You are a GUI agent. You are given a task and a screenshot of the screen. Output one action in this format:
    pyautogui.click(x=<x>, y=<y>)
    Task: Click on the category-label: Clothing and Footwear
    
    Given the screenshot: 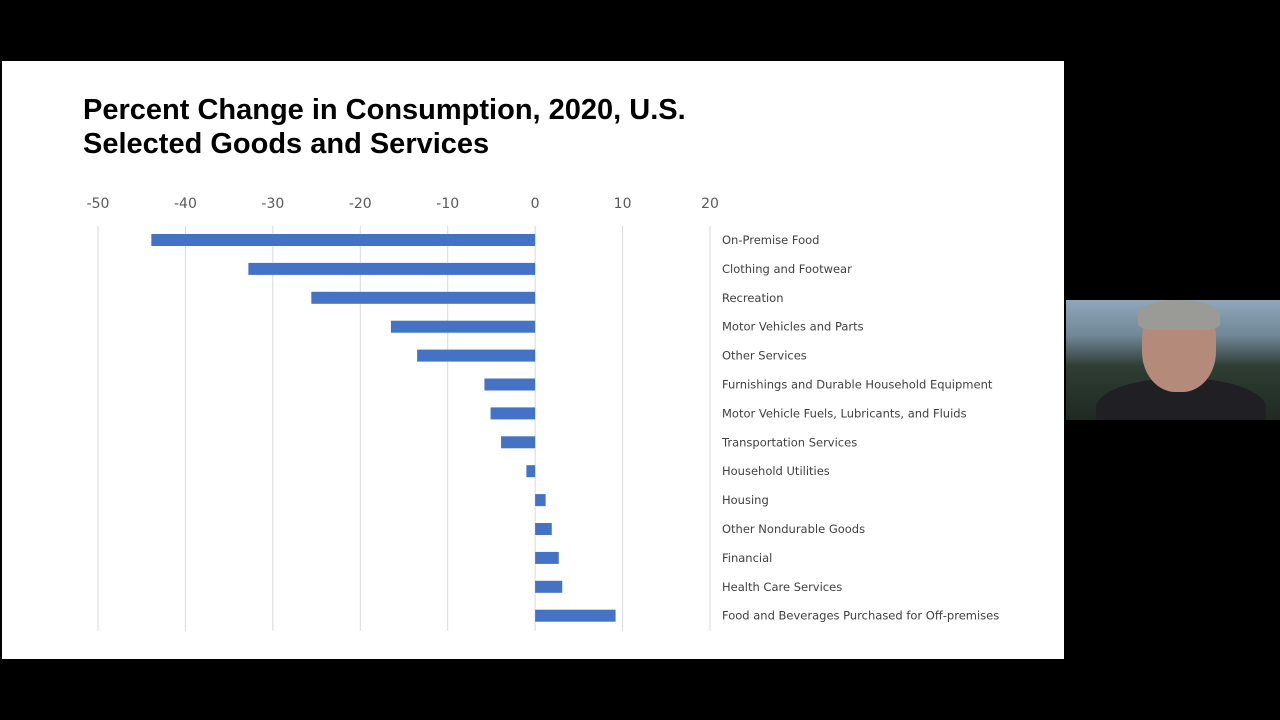 What is the action you would take?
    pyautogui.click(x=787, y=269)
    